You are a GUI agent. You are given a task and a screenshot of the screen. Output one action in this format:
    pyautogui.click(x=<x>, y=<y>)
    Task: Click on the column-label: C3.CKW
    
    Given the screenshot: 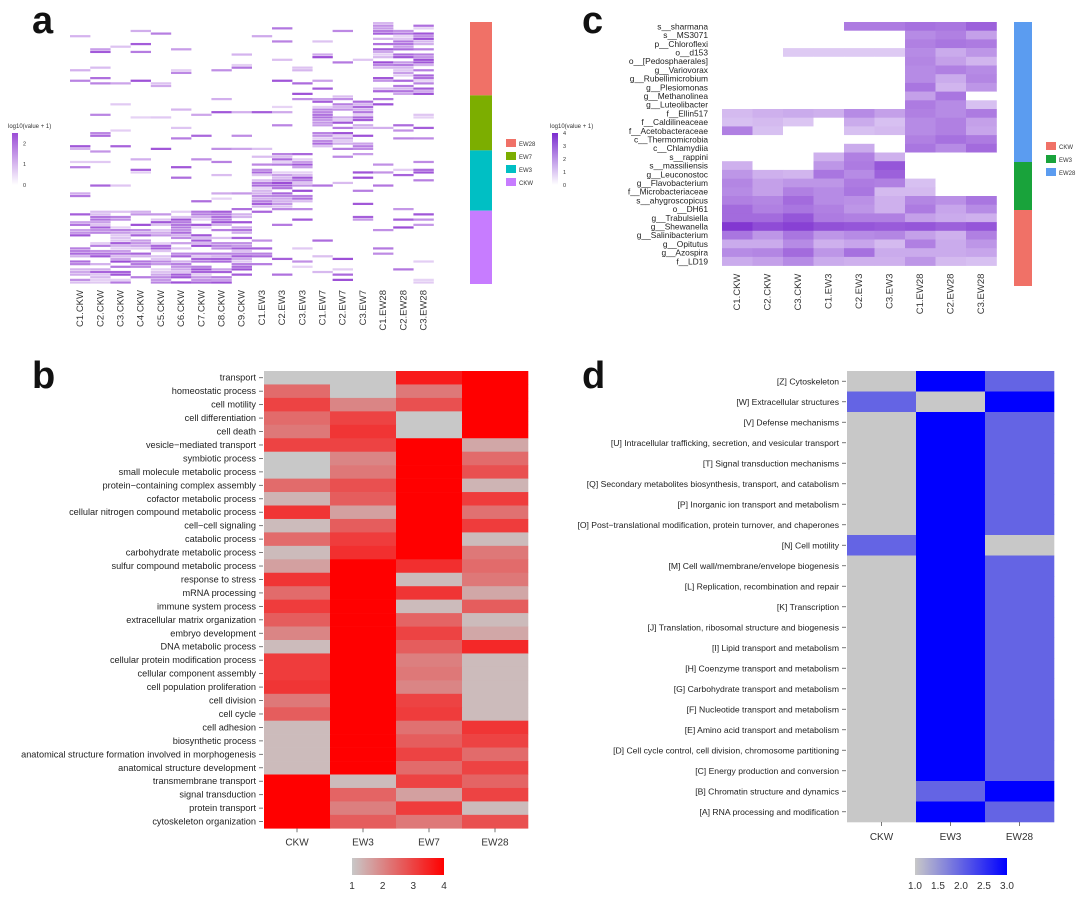 What is the action you would take?
    pyautogui.click(x=798, y=292)
    